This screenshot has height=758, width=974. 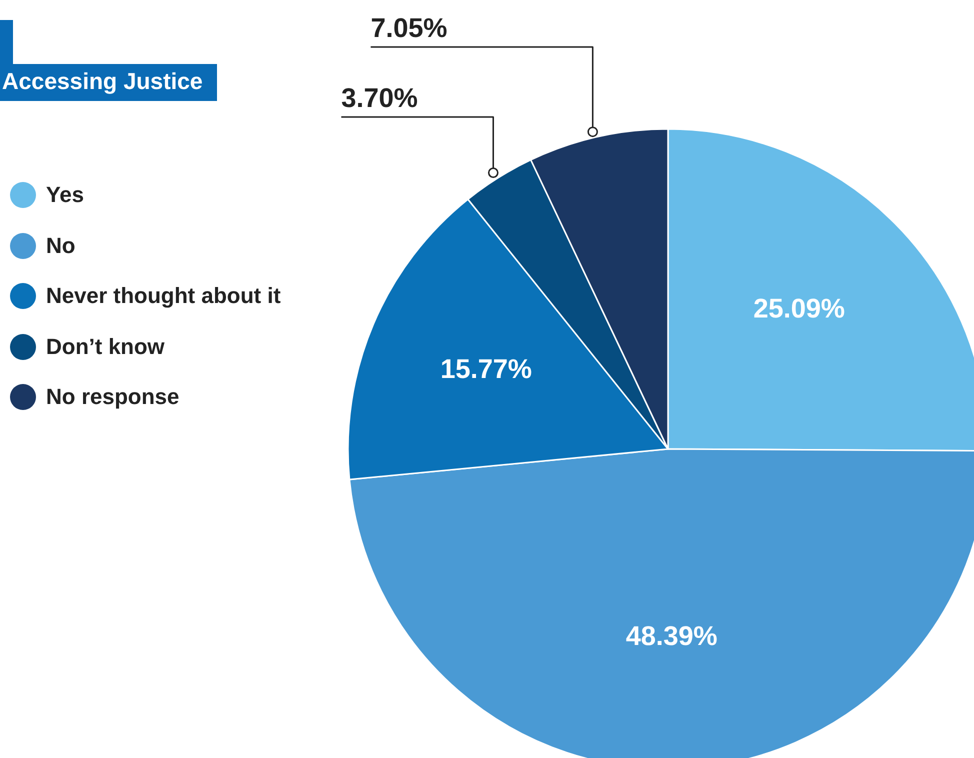 What do you see at coordinates (379, 98) in the screenshot?
I see `data-label: 3.70%` at bounding box center [379, 98].